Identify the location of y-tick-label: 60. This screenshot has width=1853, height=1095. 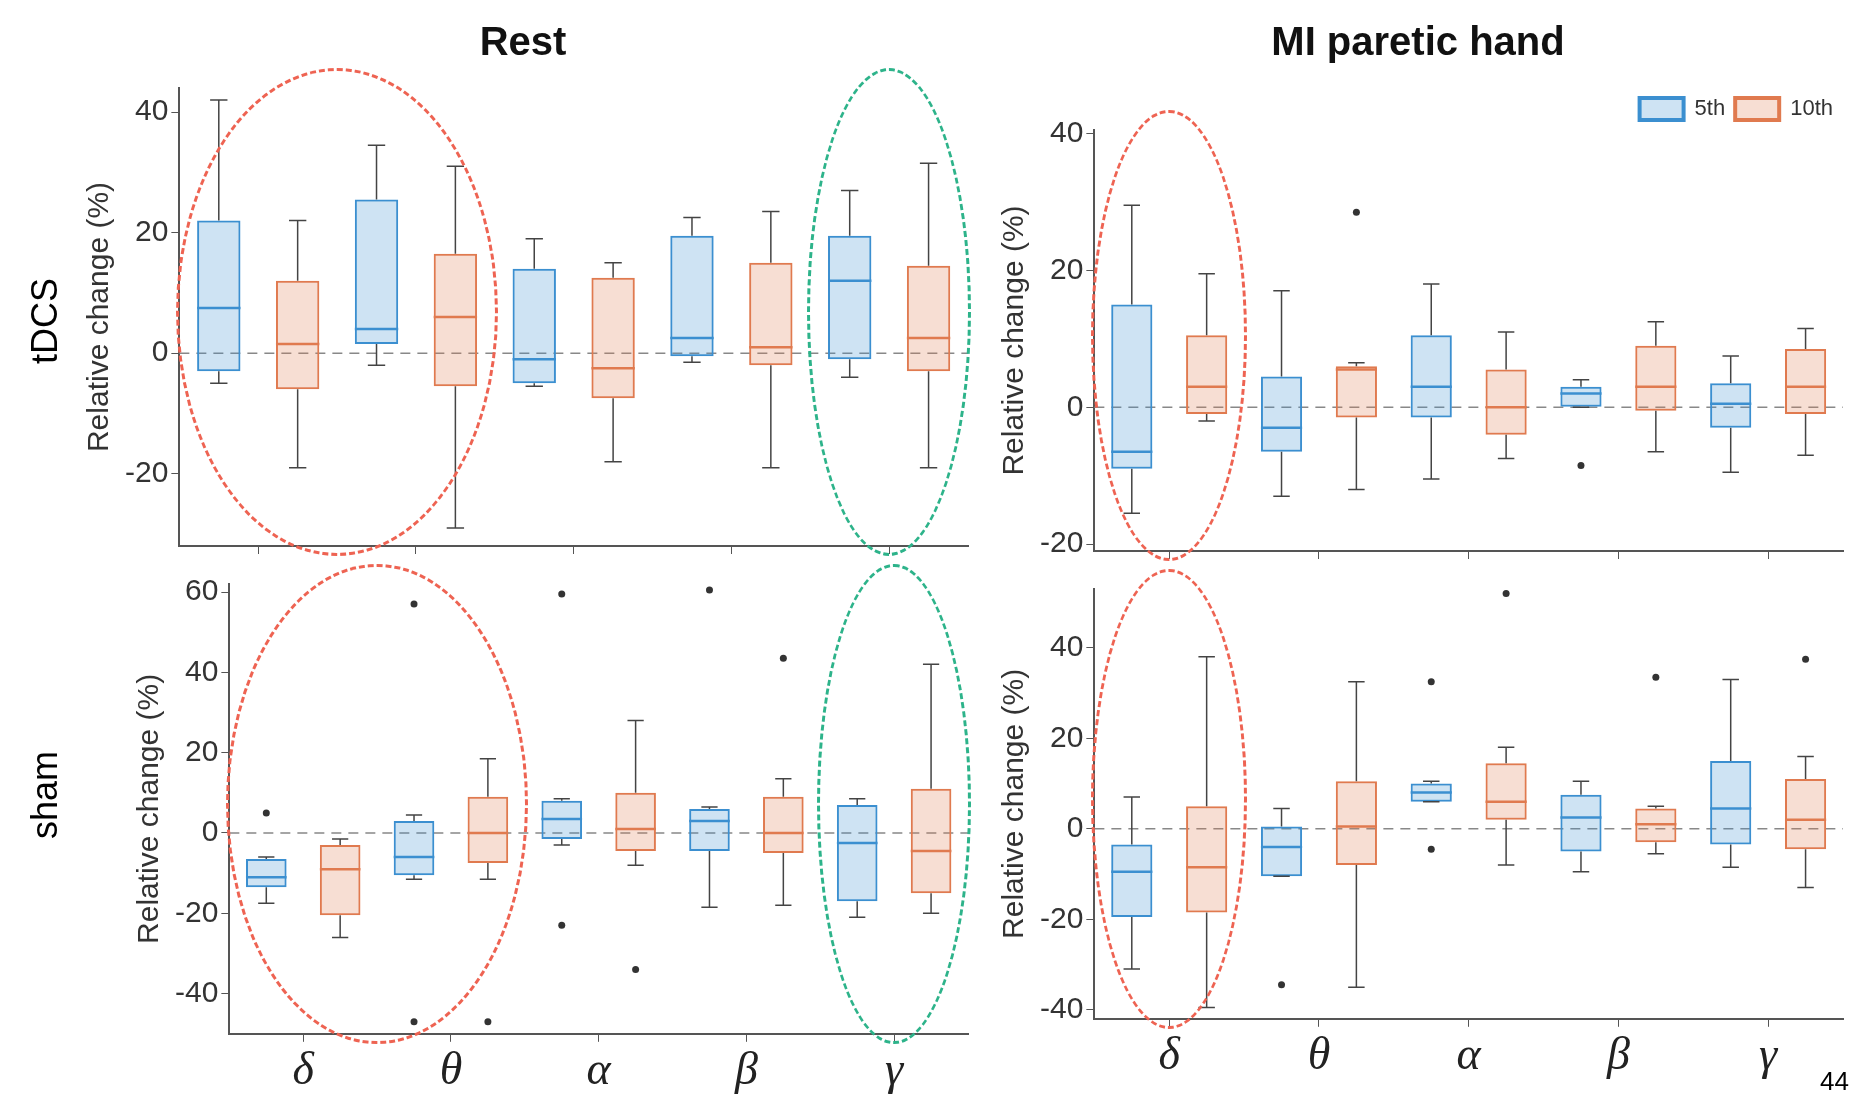
(201, 590).